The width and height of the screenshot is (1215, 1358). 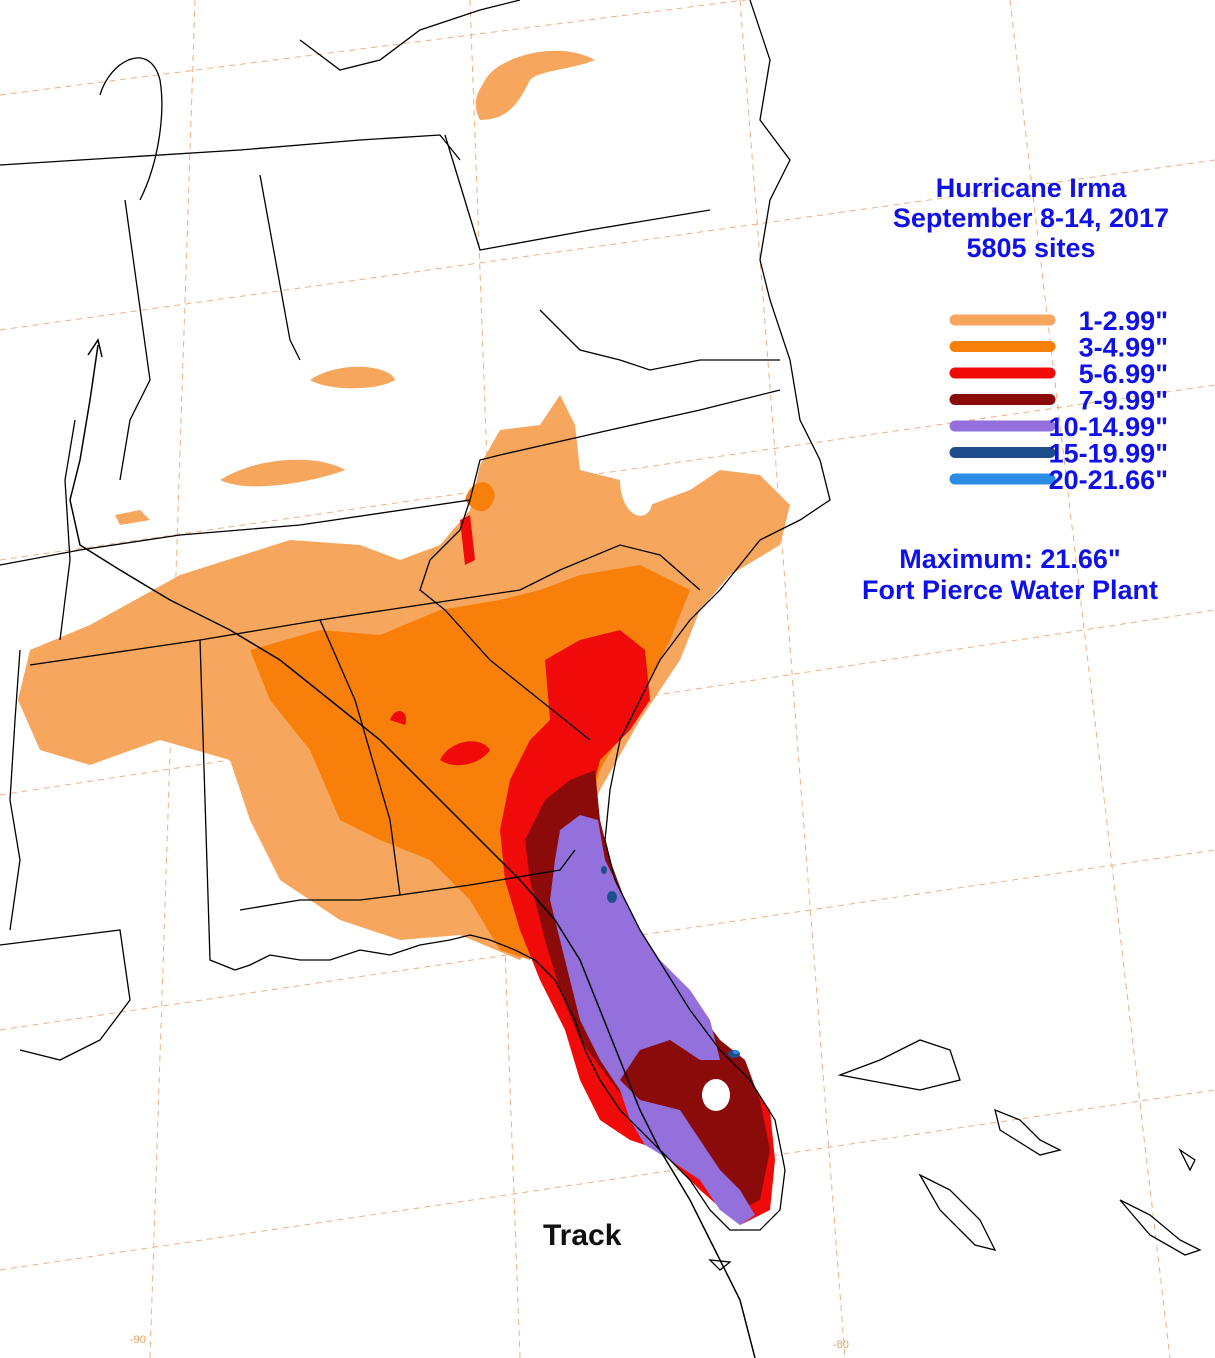 What do you see at coordinates (138, 1340) in the screenshot?
I see `longitude-label-left: -90` at bounding box center [138, 1340].